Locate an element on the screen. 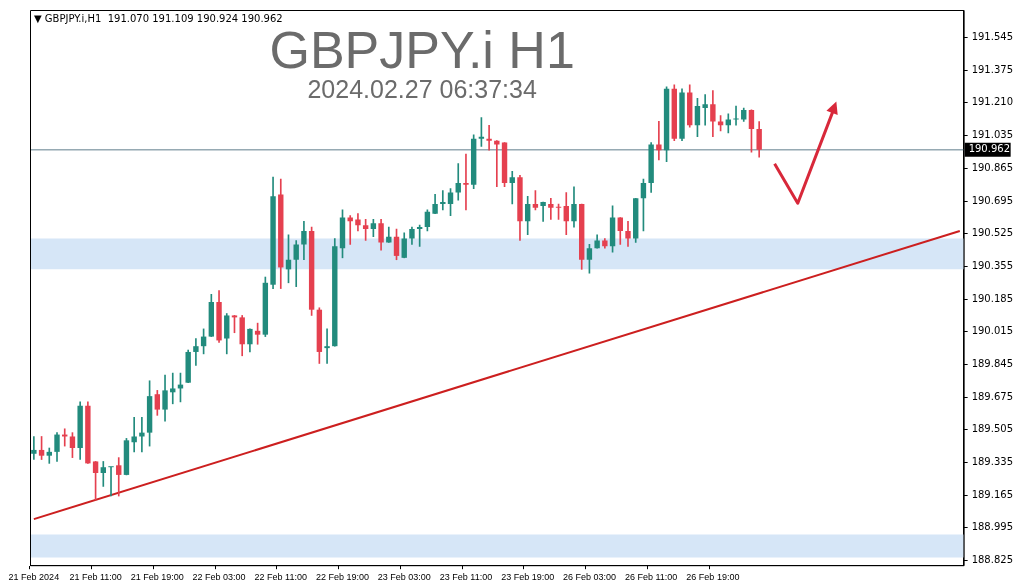 This screenshot has height=588, width=1019. x-tick-label: 22 Feb 19:00 is located at coordinates (342, 577).